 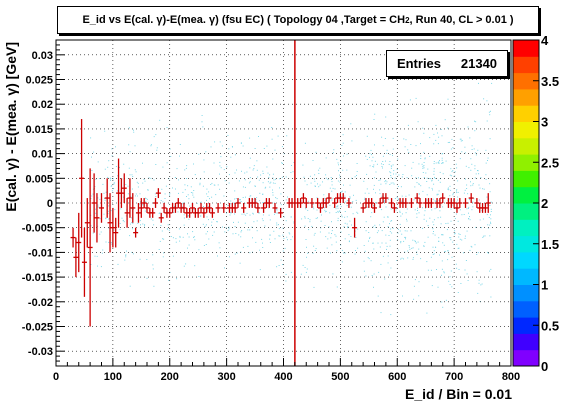 I want to click on x-axis-label: E_id / Bin = 0.01, so click(x=458, y=394).